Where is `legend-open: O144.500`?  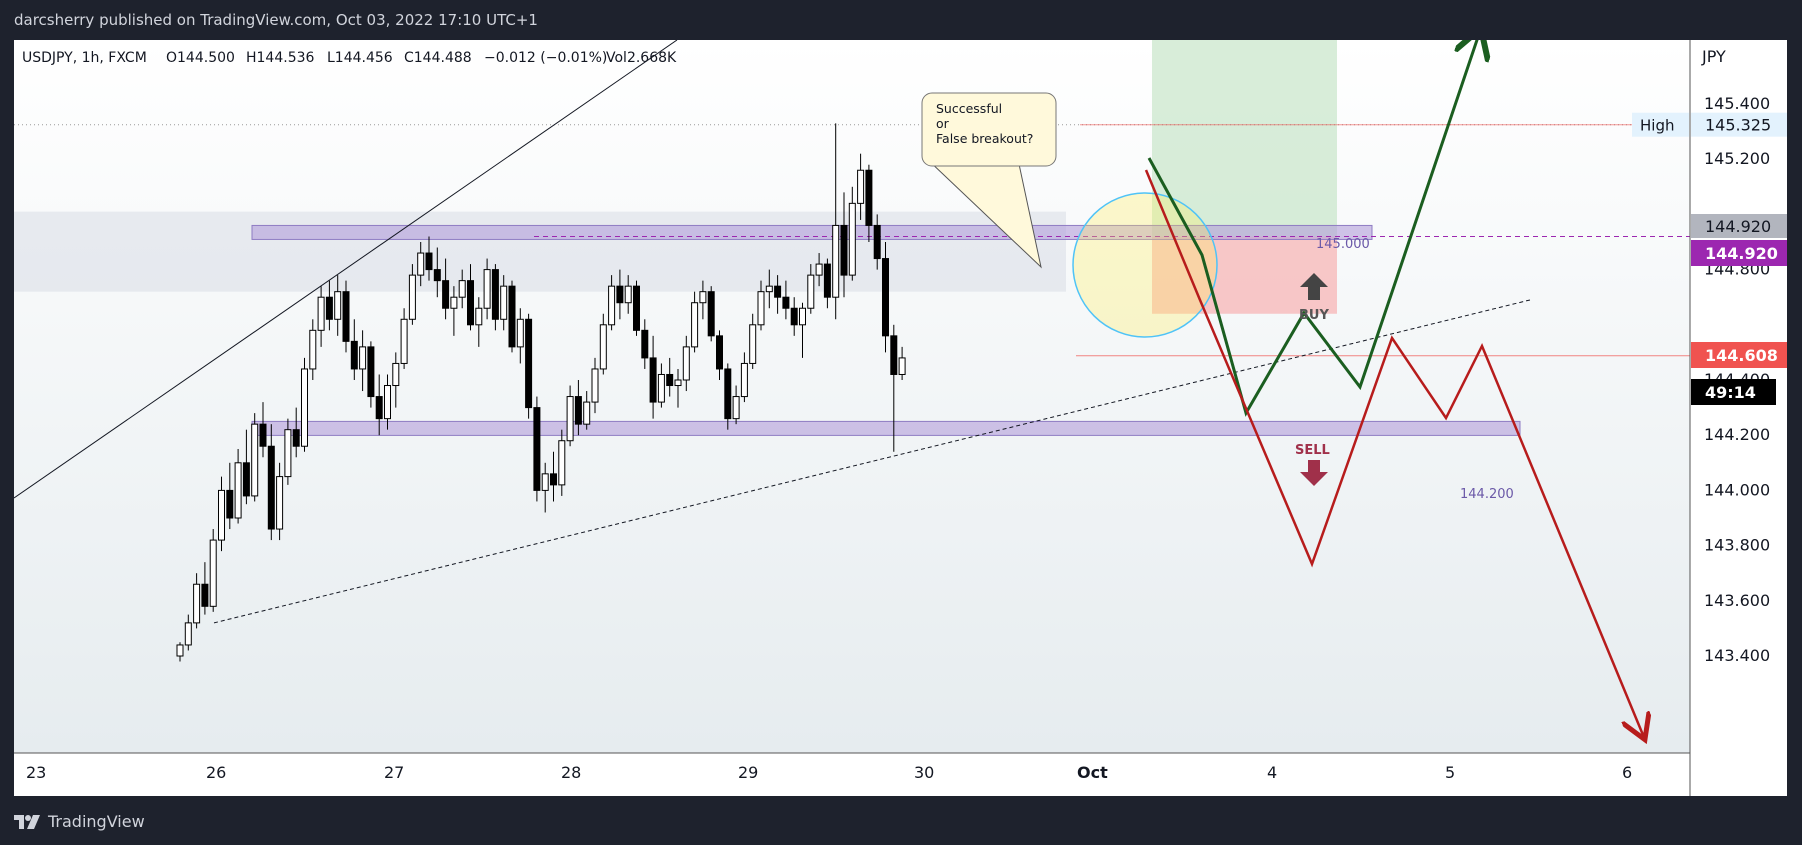
legend-open: O144.500 is located at coordinates (200, 58).